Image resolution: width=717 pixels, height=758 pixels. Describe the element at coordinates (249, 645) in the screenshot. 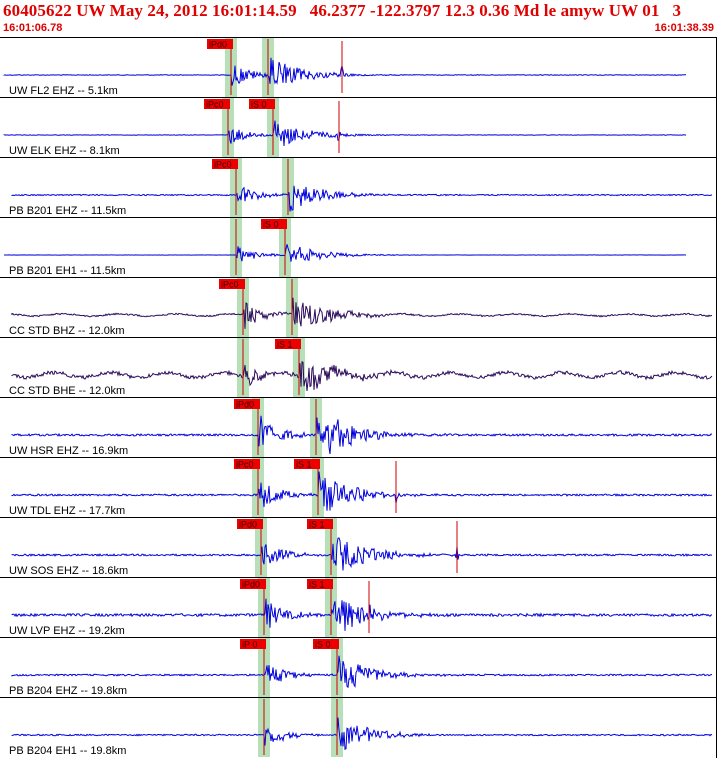

I see `p-pick-label: iP 0` at that location.